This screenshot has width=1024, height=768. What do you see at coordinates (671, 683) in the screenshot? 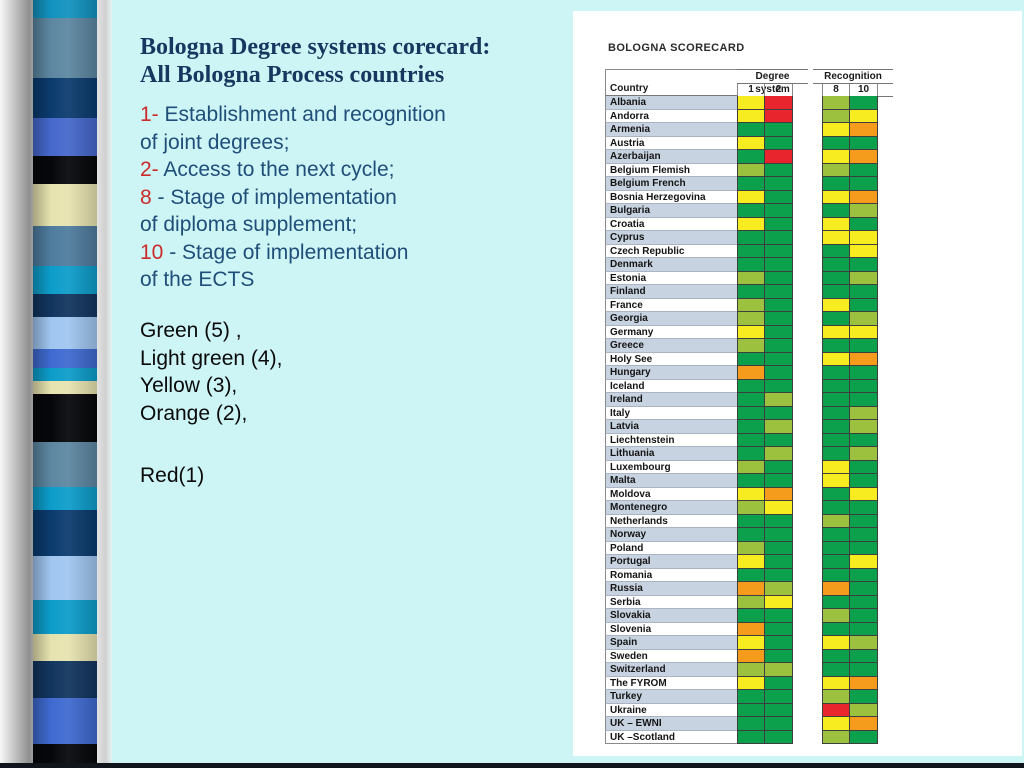
I see `country-label: The FYROM` at bounding box center [671, 683].